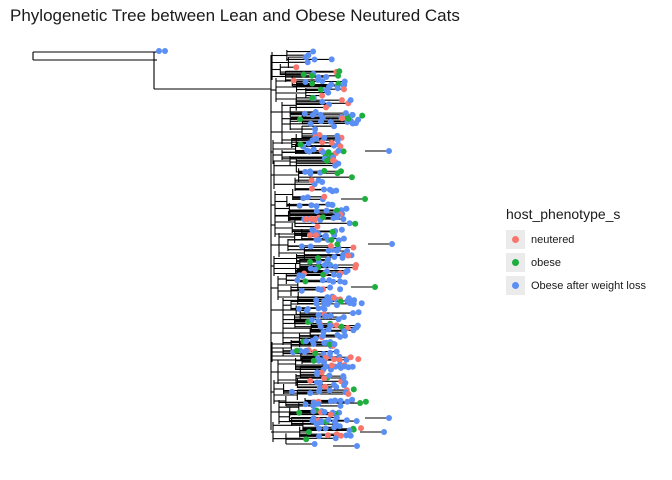  I want to click on legend-dot-neutered, so click(515, 239).